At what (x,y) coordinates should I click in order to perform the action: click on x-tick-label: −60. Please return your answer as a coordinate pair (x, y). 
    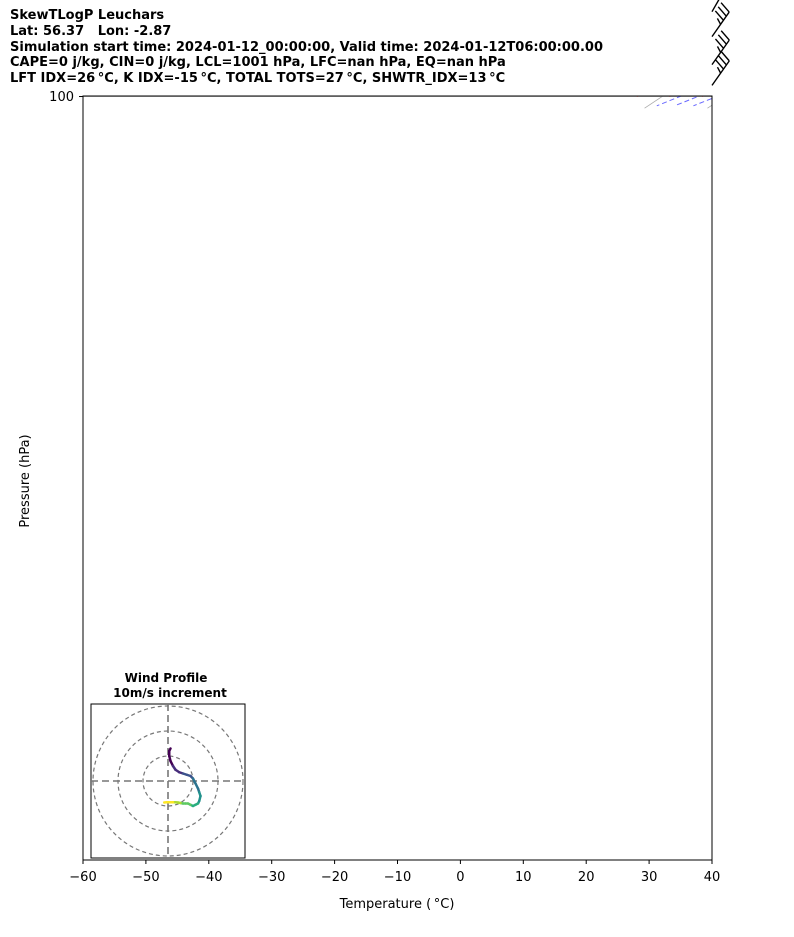
    Looking at the image, I should click on (82, 877).